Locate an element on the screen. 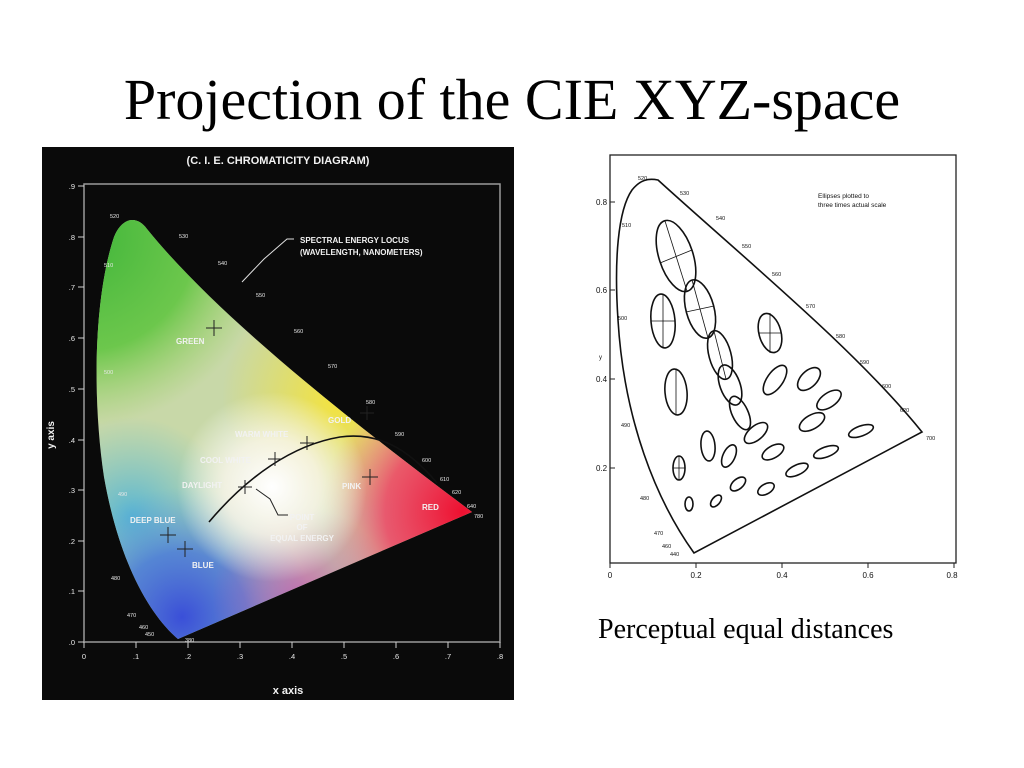 This screenshot has height=768, width=1024. macadam-wavelength: 480 is located at coordinates (644, 499).